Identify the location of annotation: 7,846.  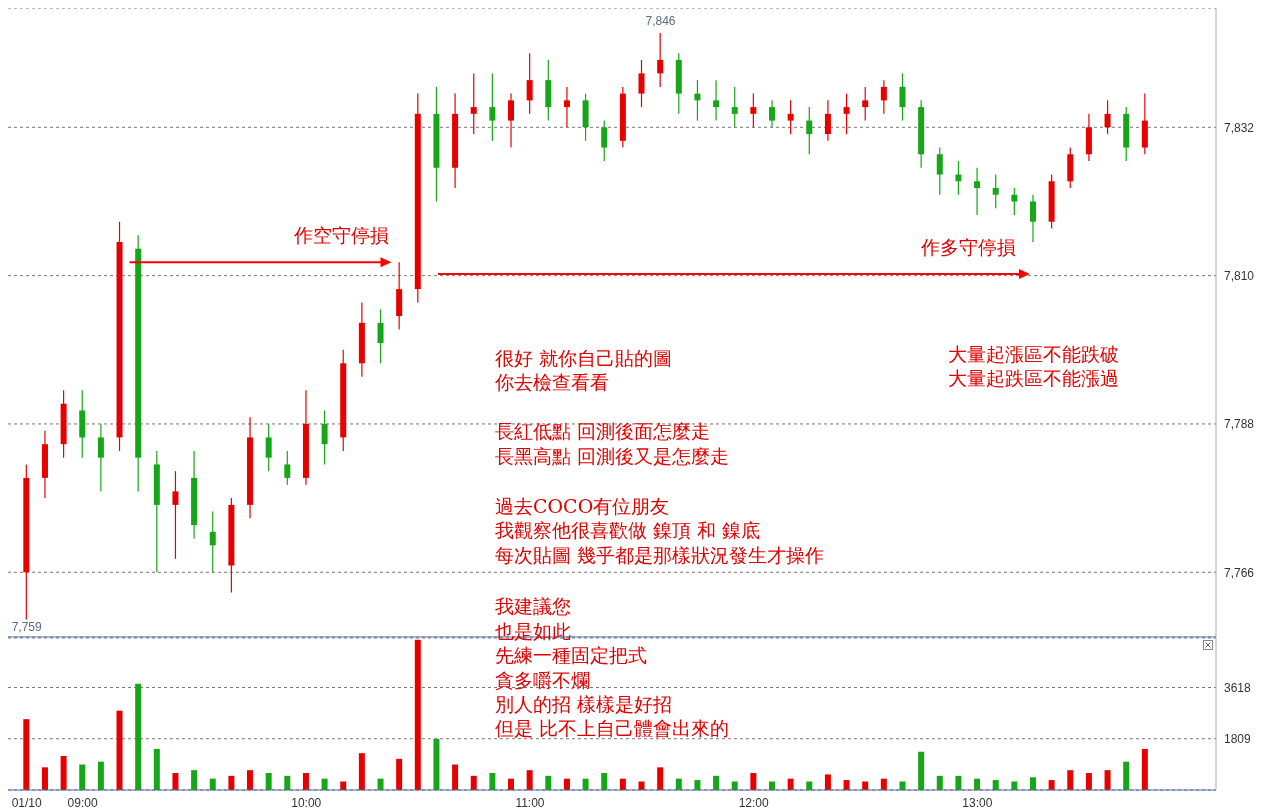
(660, 20).